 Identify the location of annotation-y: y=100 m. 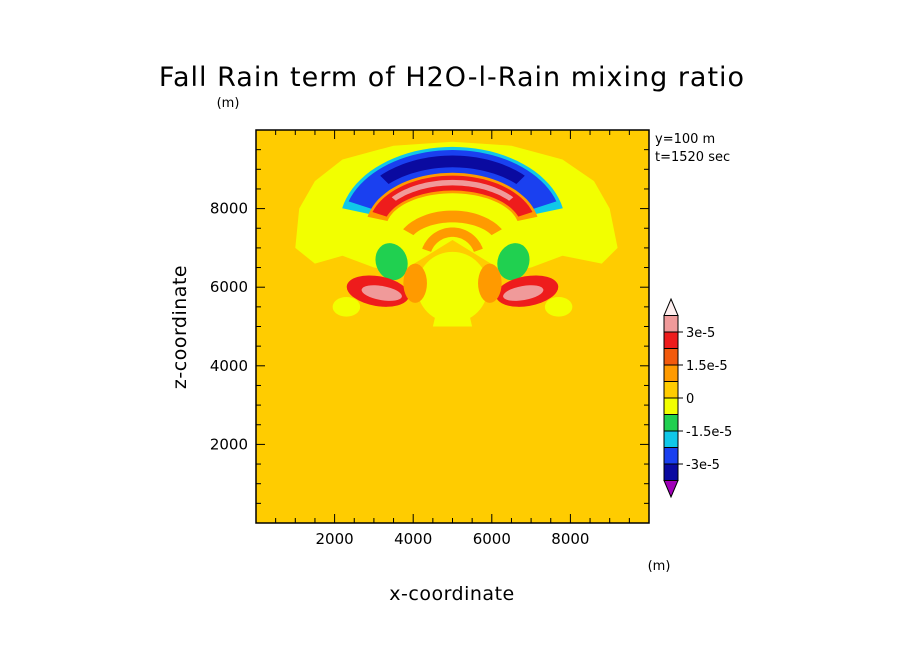
(685, 139).